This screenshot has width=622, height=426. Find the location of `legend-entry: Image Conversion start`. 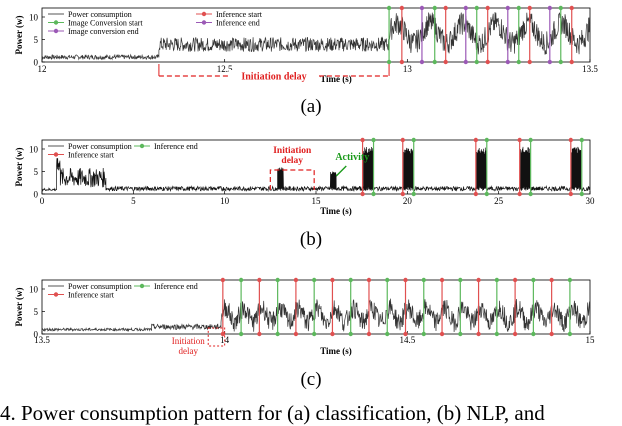

legend-entry: Image Conversion start is located at coordinates (105, 23).